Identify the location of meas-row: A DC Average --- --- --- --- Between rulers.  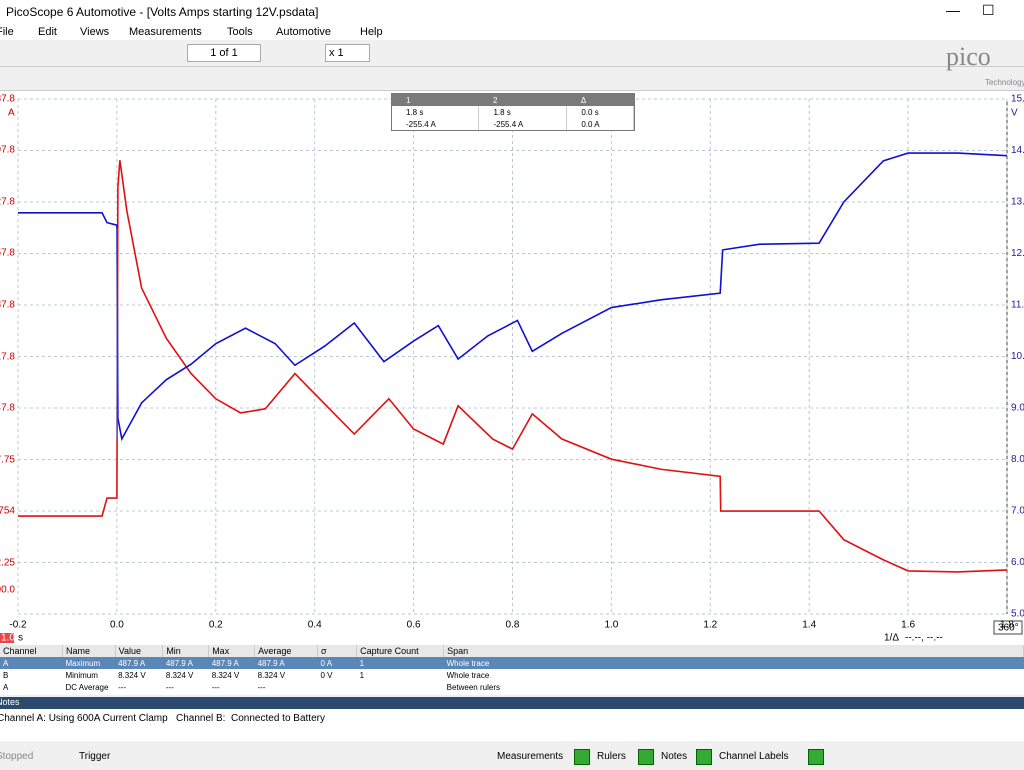
(512, 687).